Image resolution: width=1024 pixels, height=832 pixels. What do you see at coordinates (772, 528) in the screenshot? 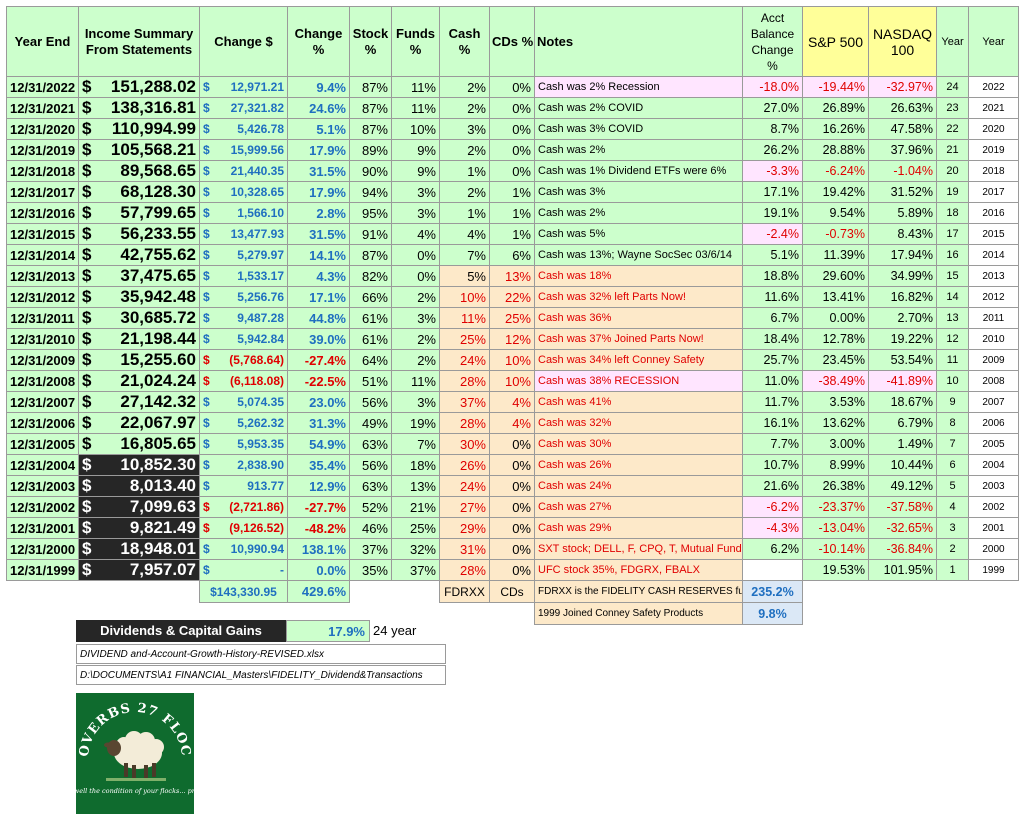
I see `cell-acct-change: -4.3%` at bounding box center [772, 528].